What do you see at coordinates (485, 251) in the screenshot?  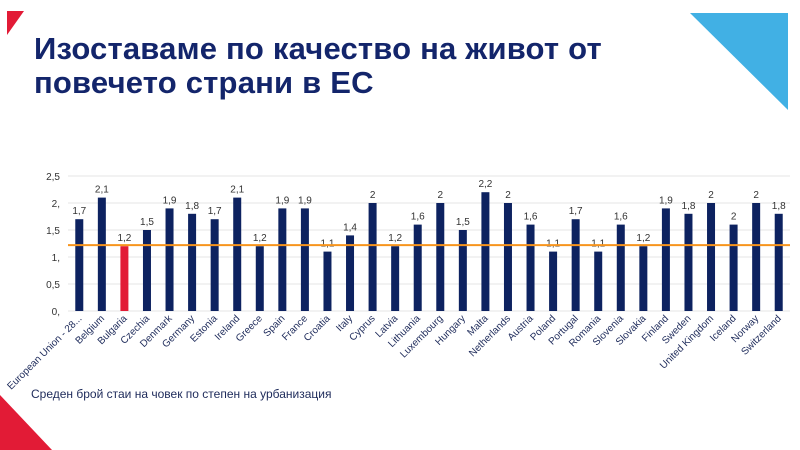 I see `bar-malta` at bounding box center [485, 251].